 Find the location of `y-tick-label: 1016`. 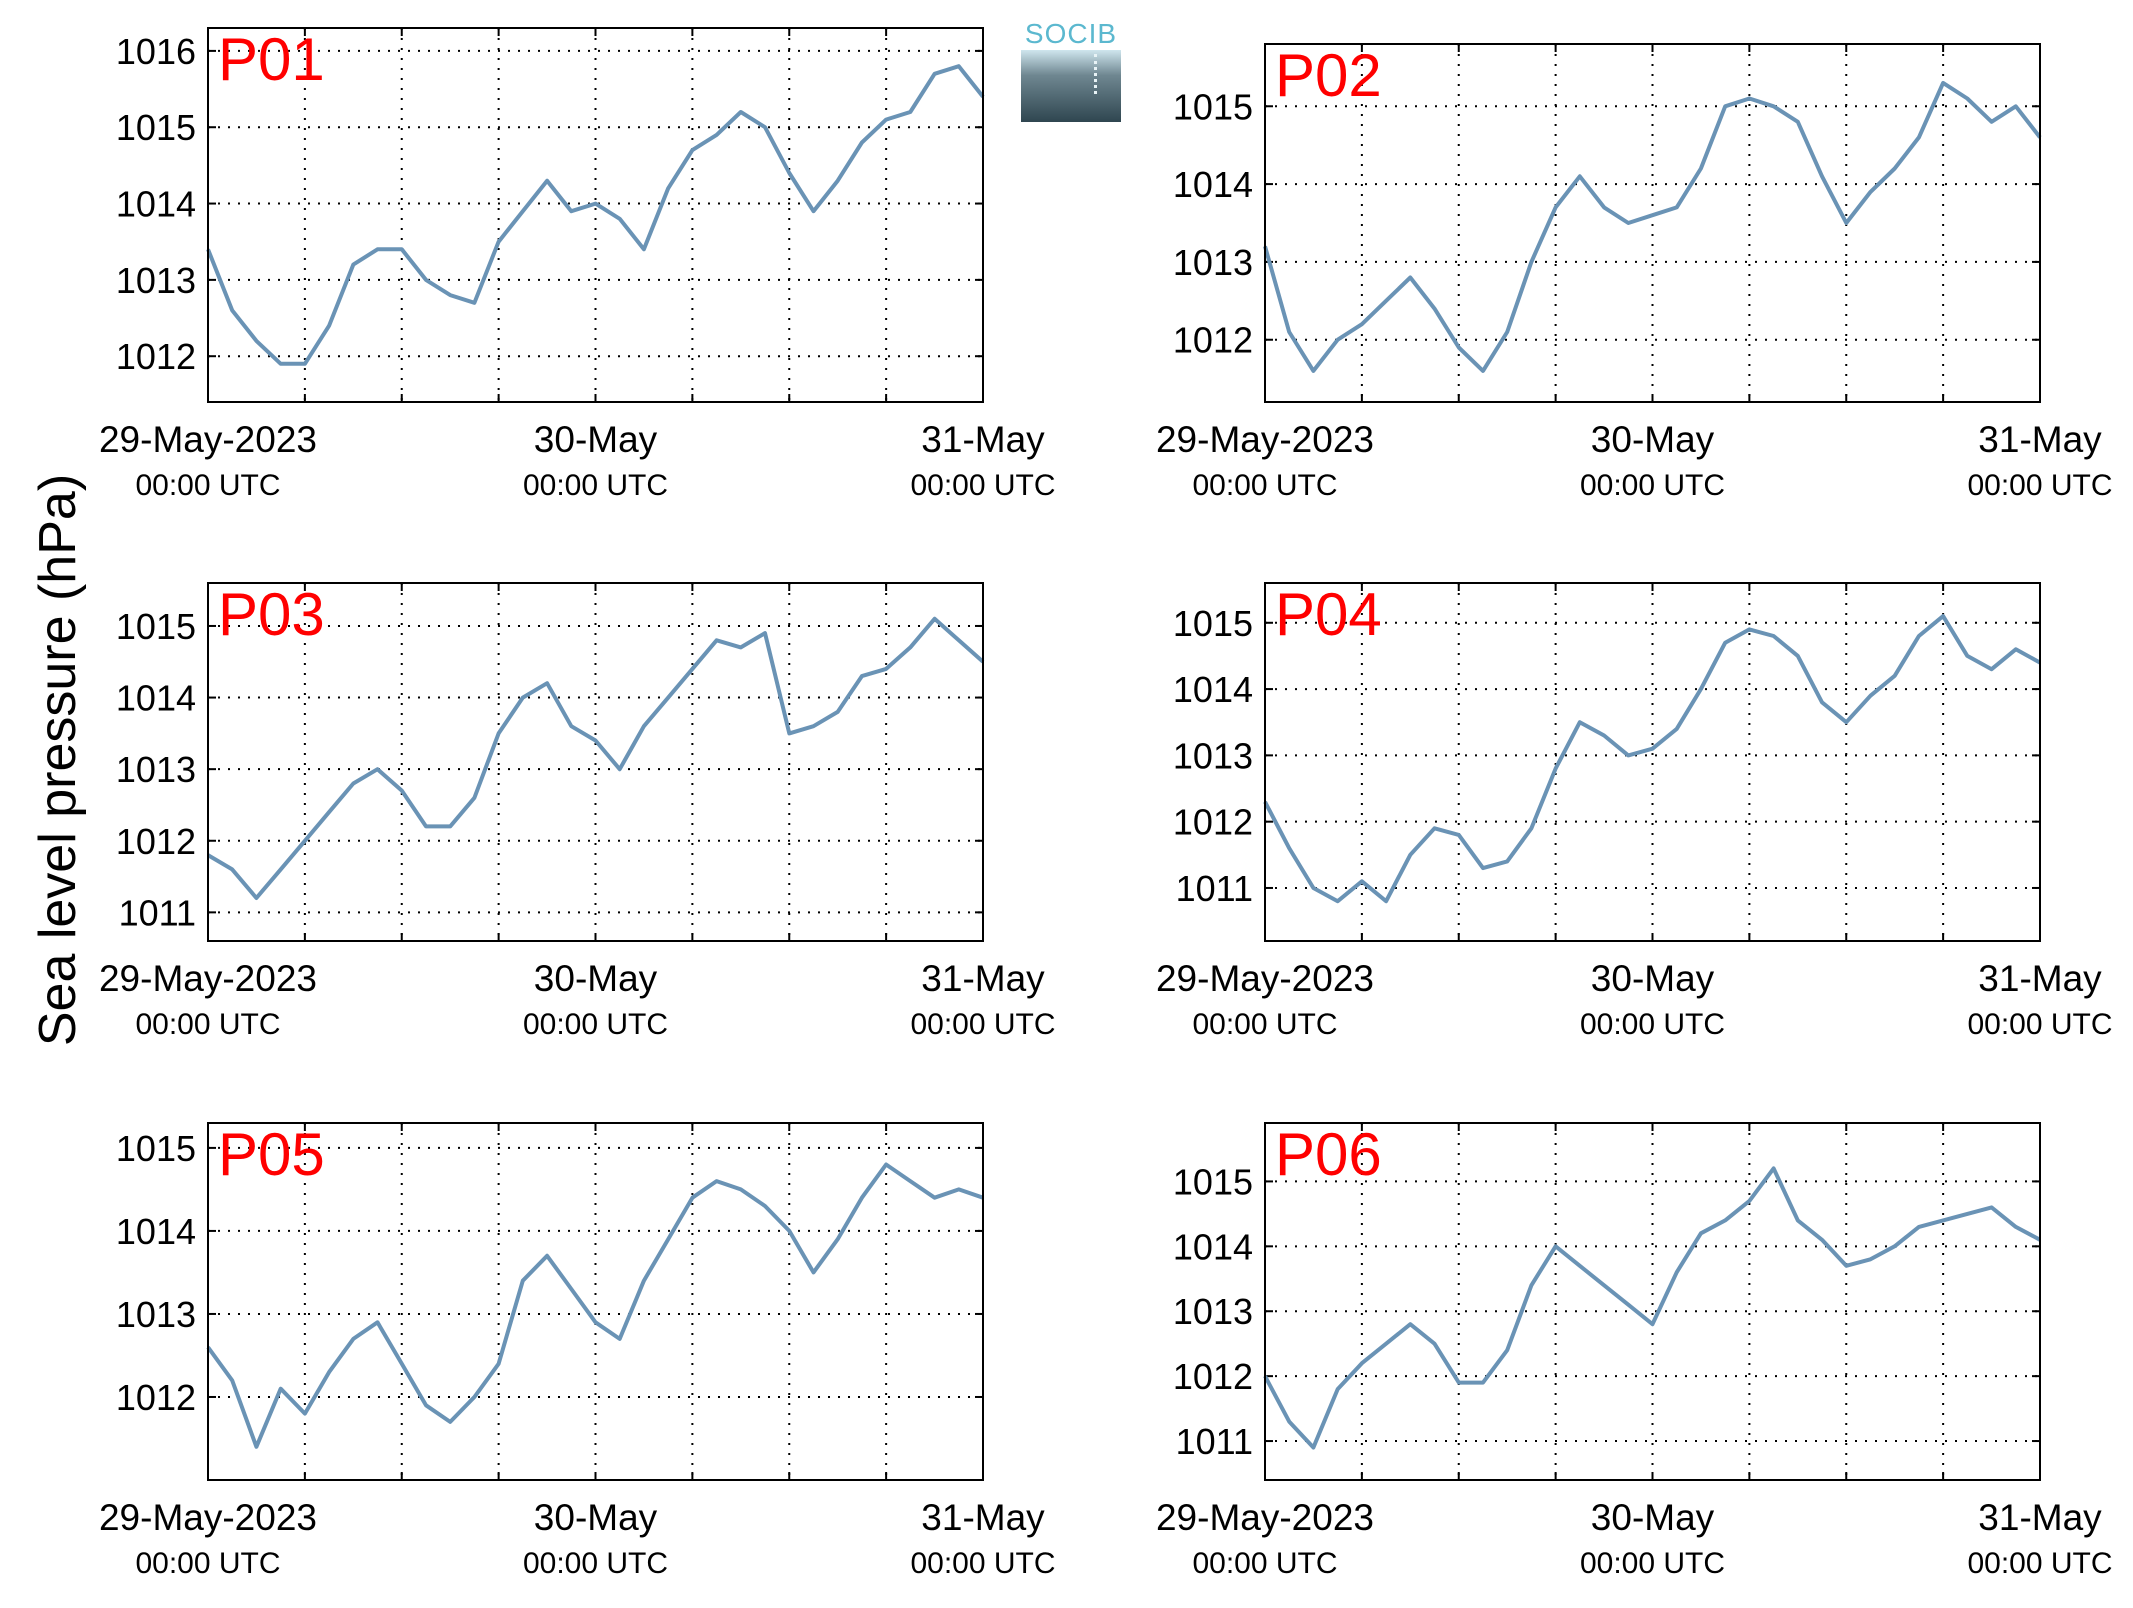

y-tick-label: 1016 is located at coordinates (156, 51).